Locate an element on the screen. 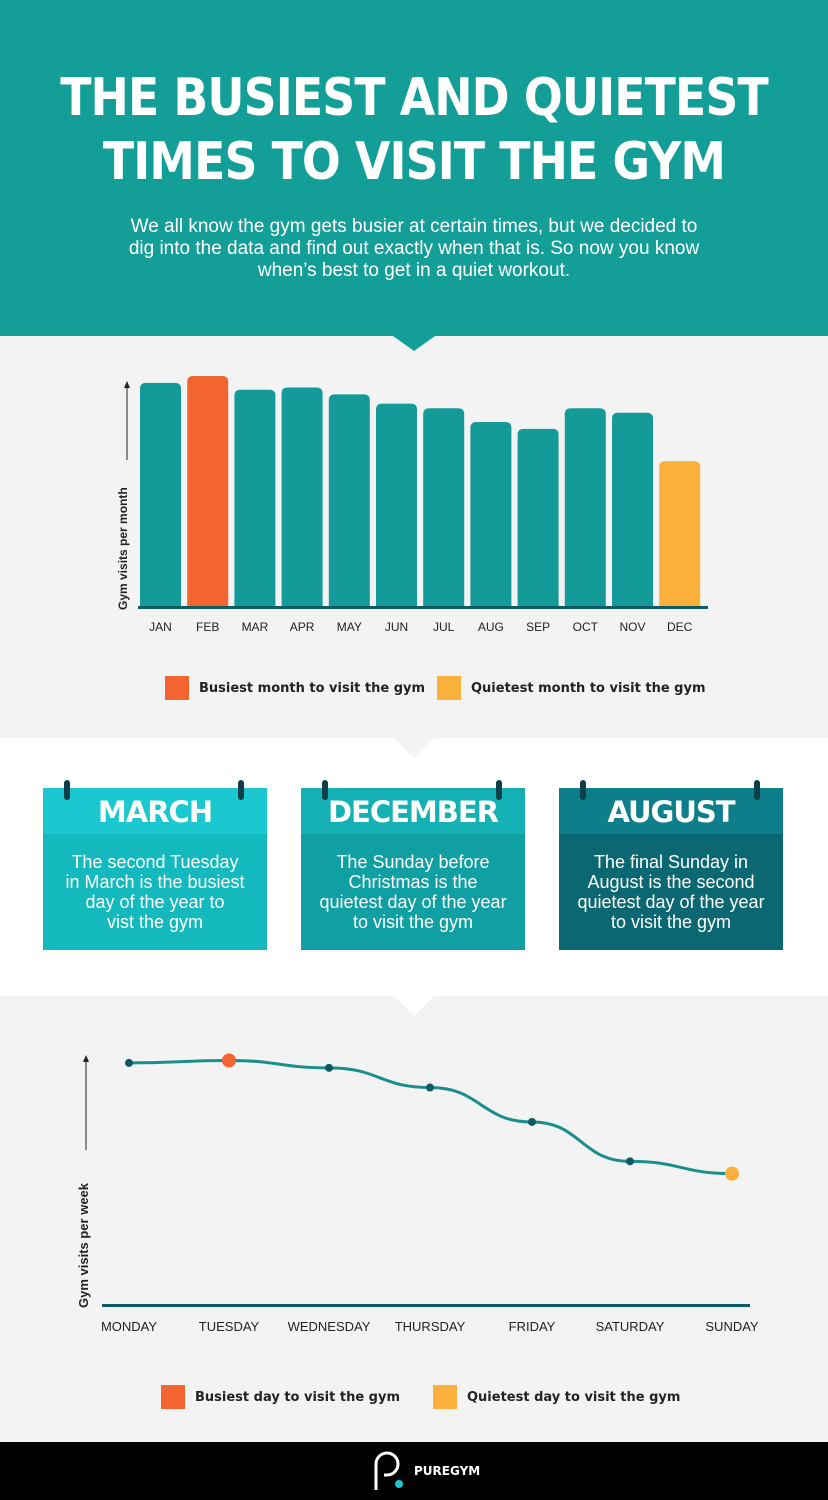 The image size is (828, 1500). x-tick-label: FEB is located at coordinates (207, 627).